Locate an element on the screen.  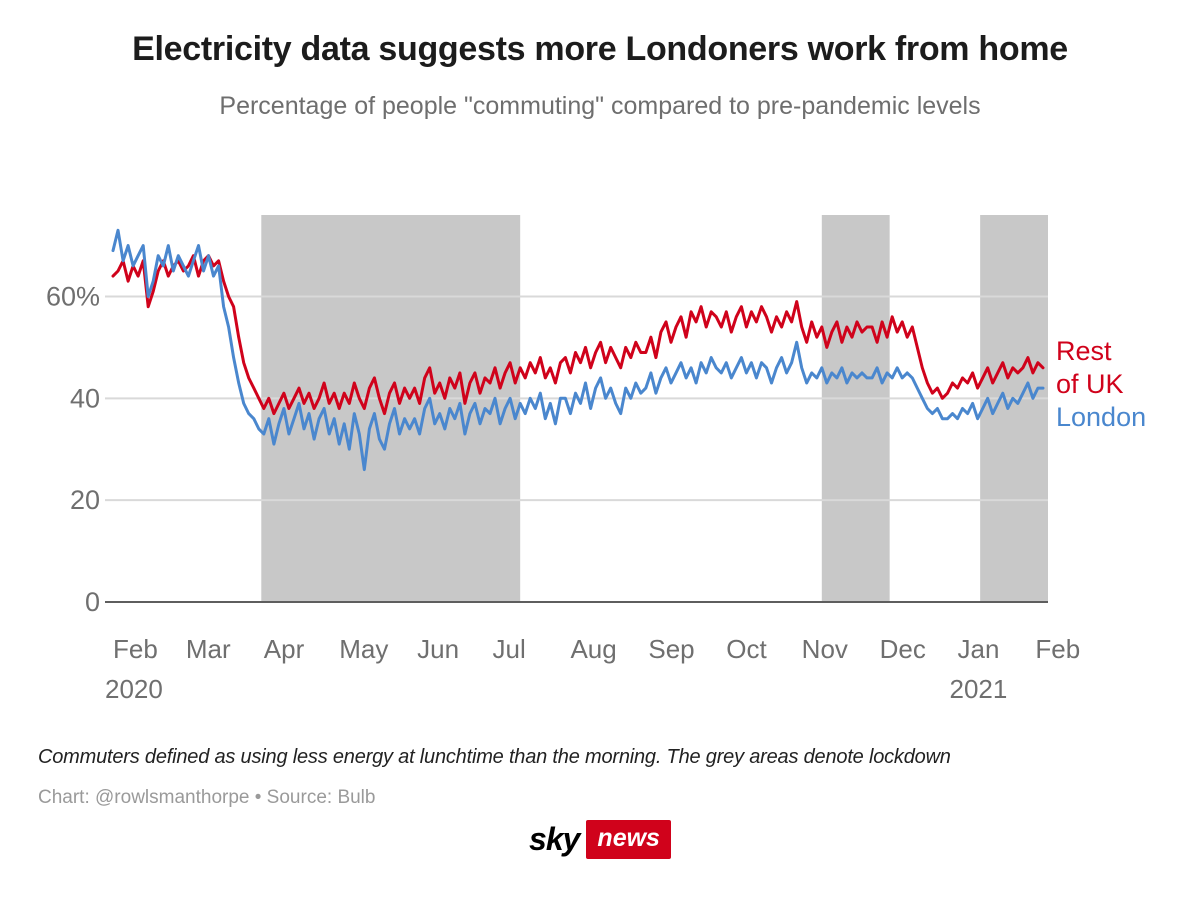
x-tick-label: Jul is located at coordinates (509, 649).